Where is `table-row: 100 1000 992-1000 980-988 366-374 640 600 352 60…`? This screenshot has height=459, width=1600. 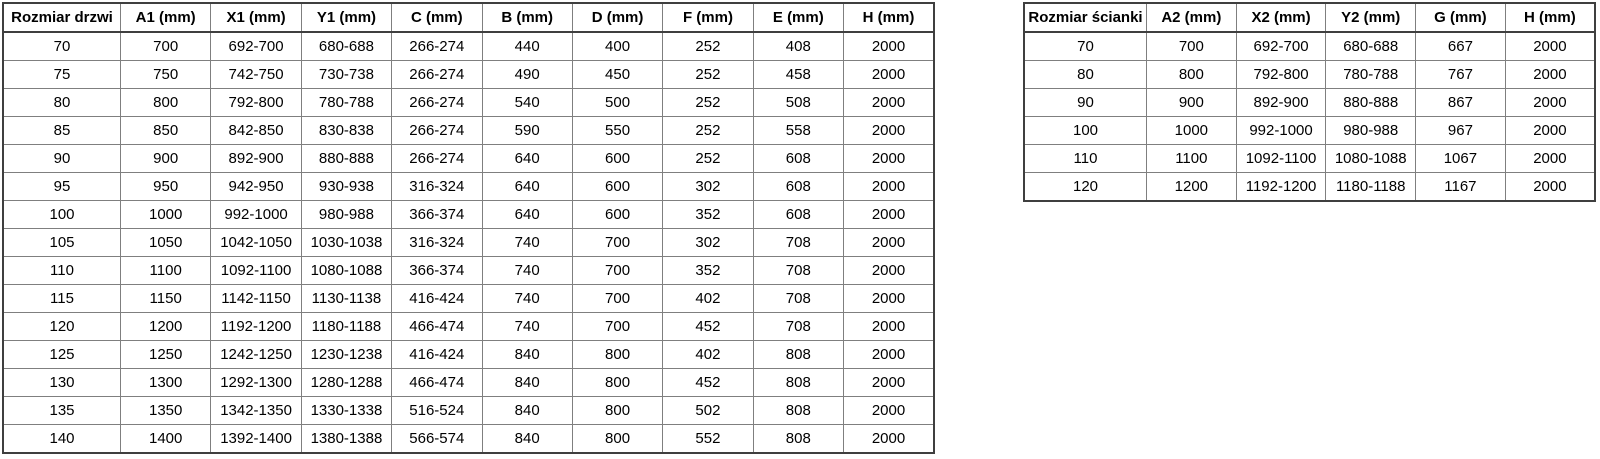
table-row: 100 1000 992-1000 980-988 366-374 640 600 352 60… is located at coordinates (468, 214).